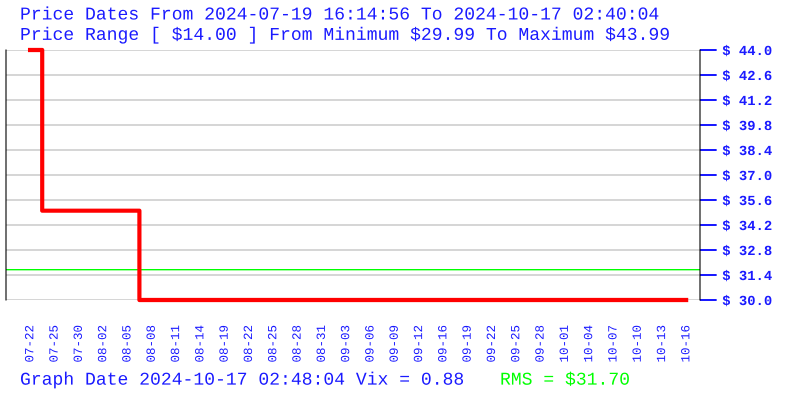 This screenshot has width=800, height=400. I want to click on x-tick-label: 08-25, so click(272, 344).